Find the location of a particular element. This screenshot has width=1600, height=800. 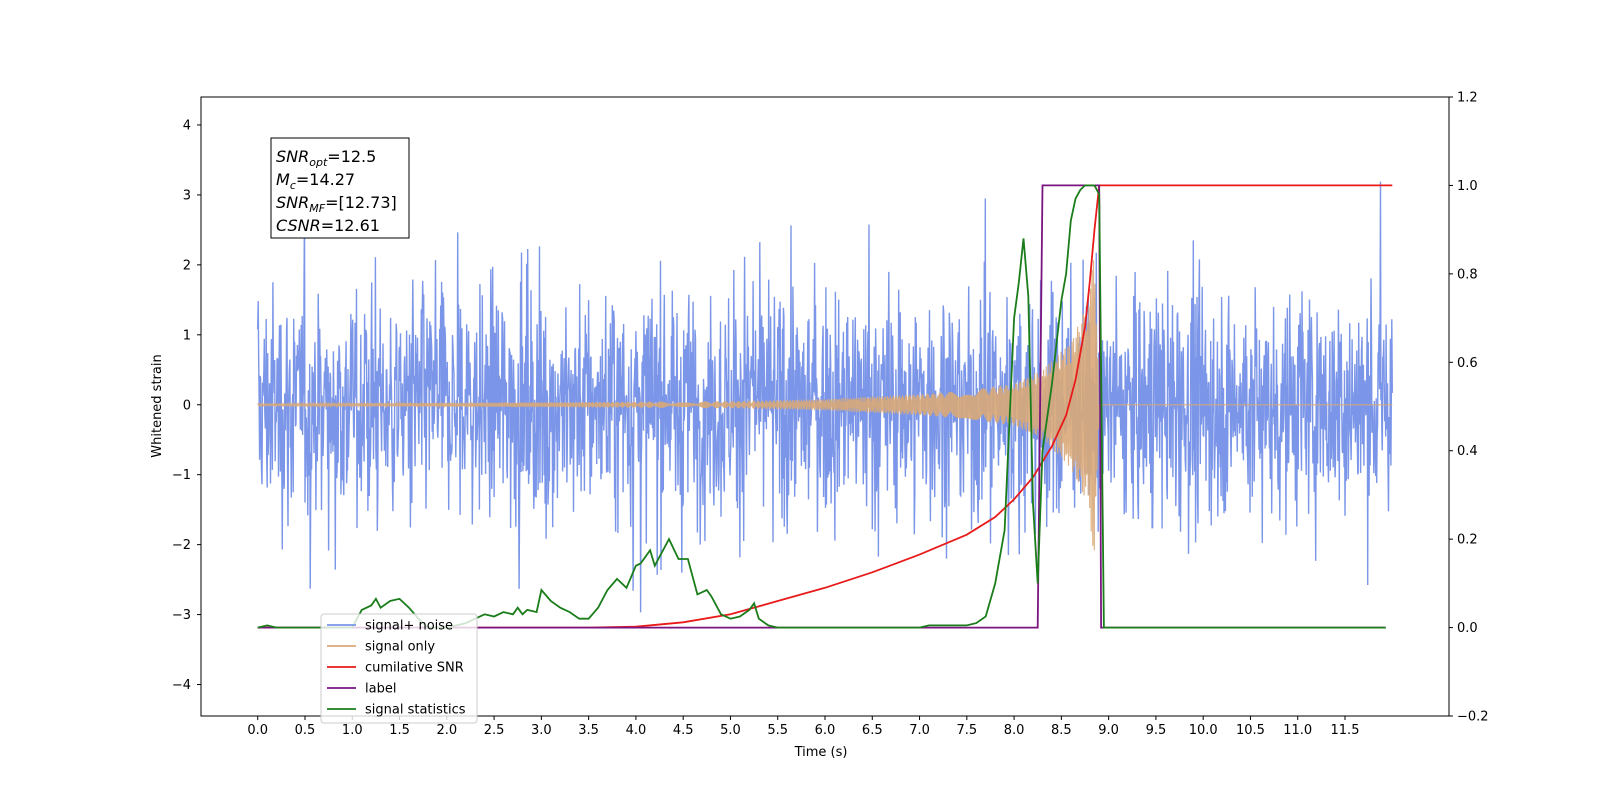

y-tick-label-right: 0.4 is located at coordinates (1467, 451).